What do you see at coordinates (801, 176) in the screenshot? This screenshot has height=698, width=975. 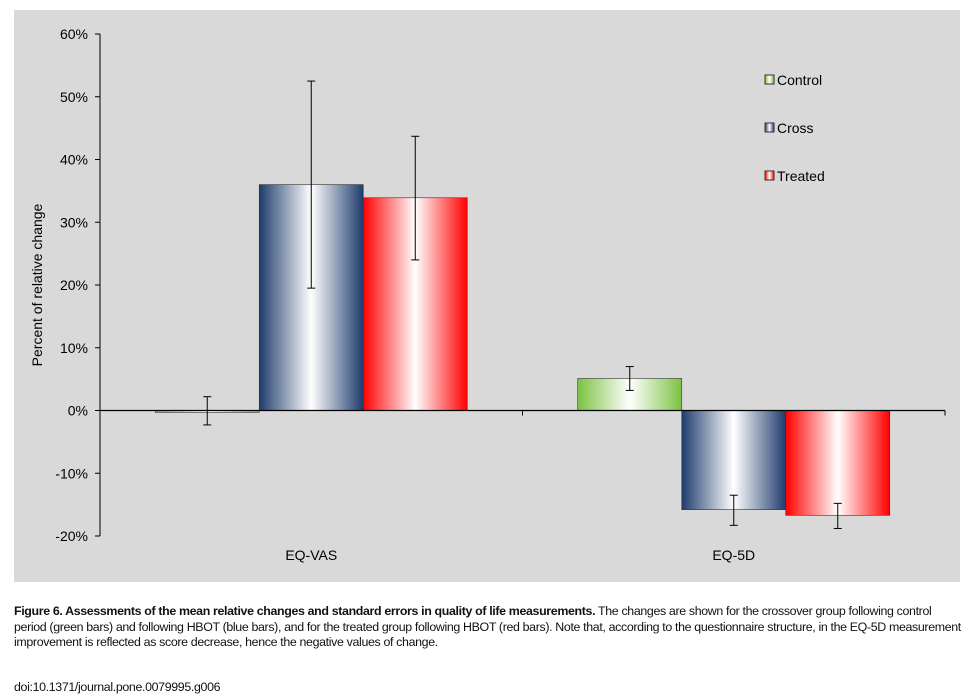 I see `legend-label: Treated` at bounding box center [801, 176].